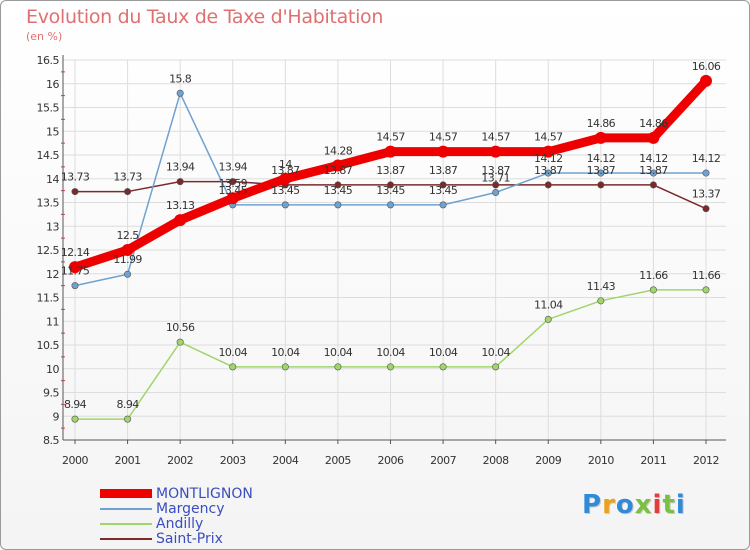  I want to click on data-label: 14.57, so click(495, 137).